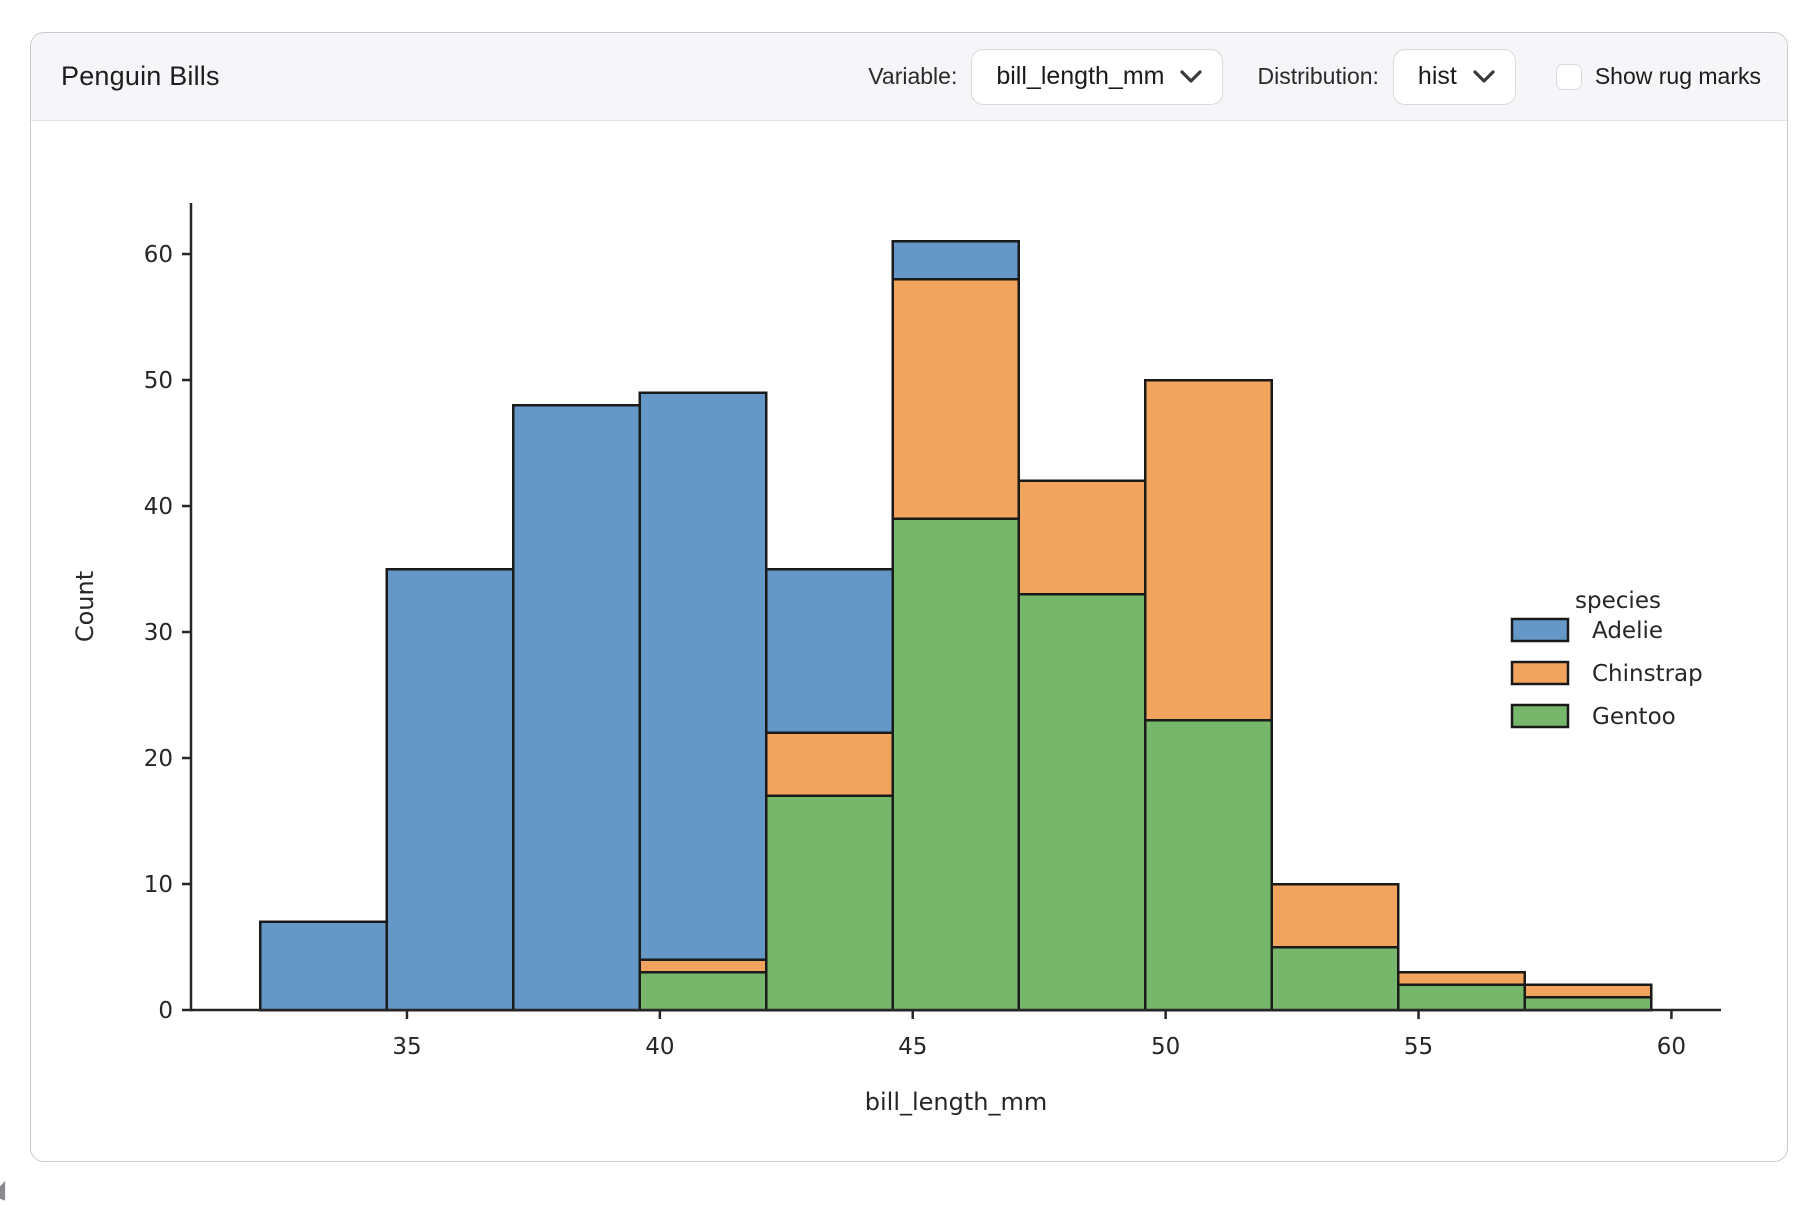 Image resolution: width=1818 pixels, height=1205 pixels. Describe the element at coordinates (158, 759) in the screenshot. I see `y-tick-label: 20` at that location.